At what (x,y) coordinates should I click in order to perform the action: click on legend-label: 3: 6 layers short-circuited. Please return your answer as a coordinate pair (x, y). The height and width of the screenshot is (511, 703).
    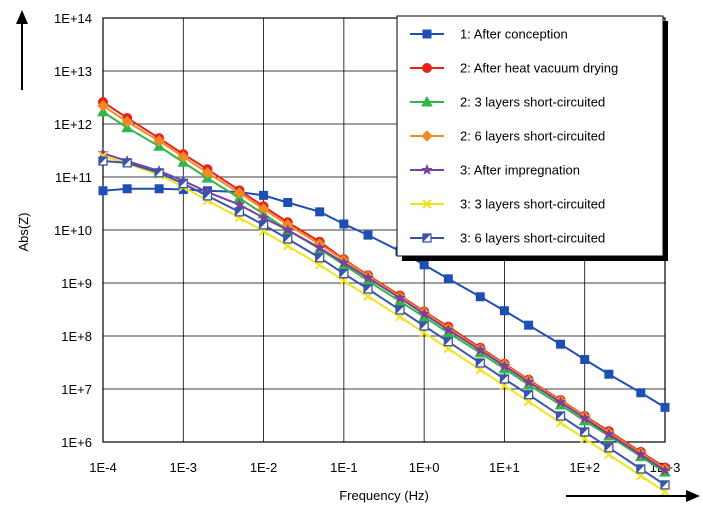
    Looking at the image, I should click on (532, 238).